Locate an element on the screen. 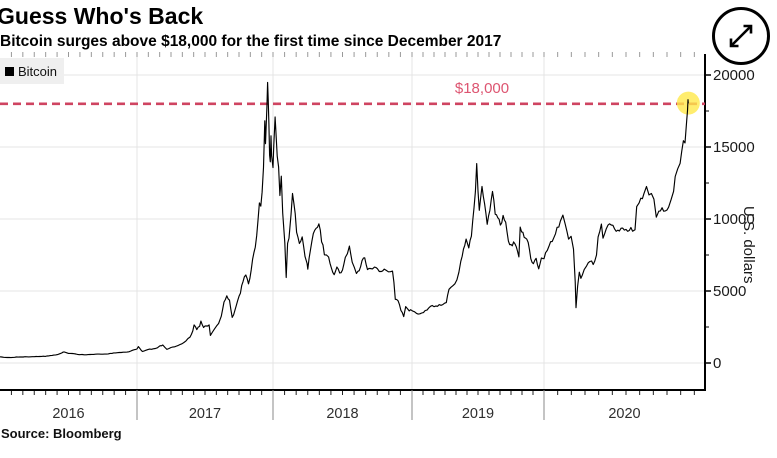 Image resolution: width=777 pixels, height=458 pixels. legend: Bitcoin is located at coordinates (32, 71).